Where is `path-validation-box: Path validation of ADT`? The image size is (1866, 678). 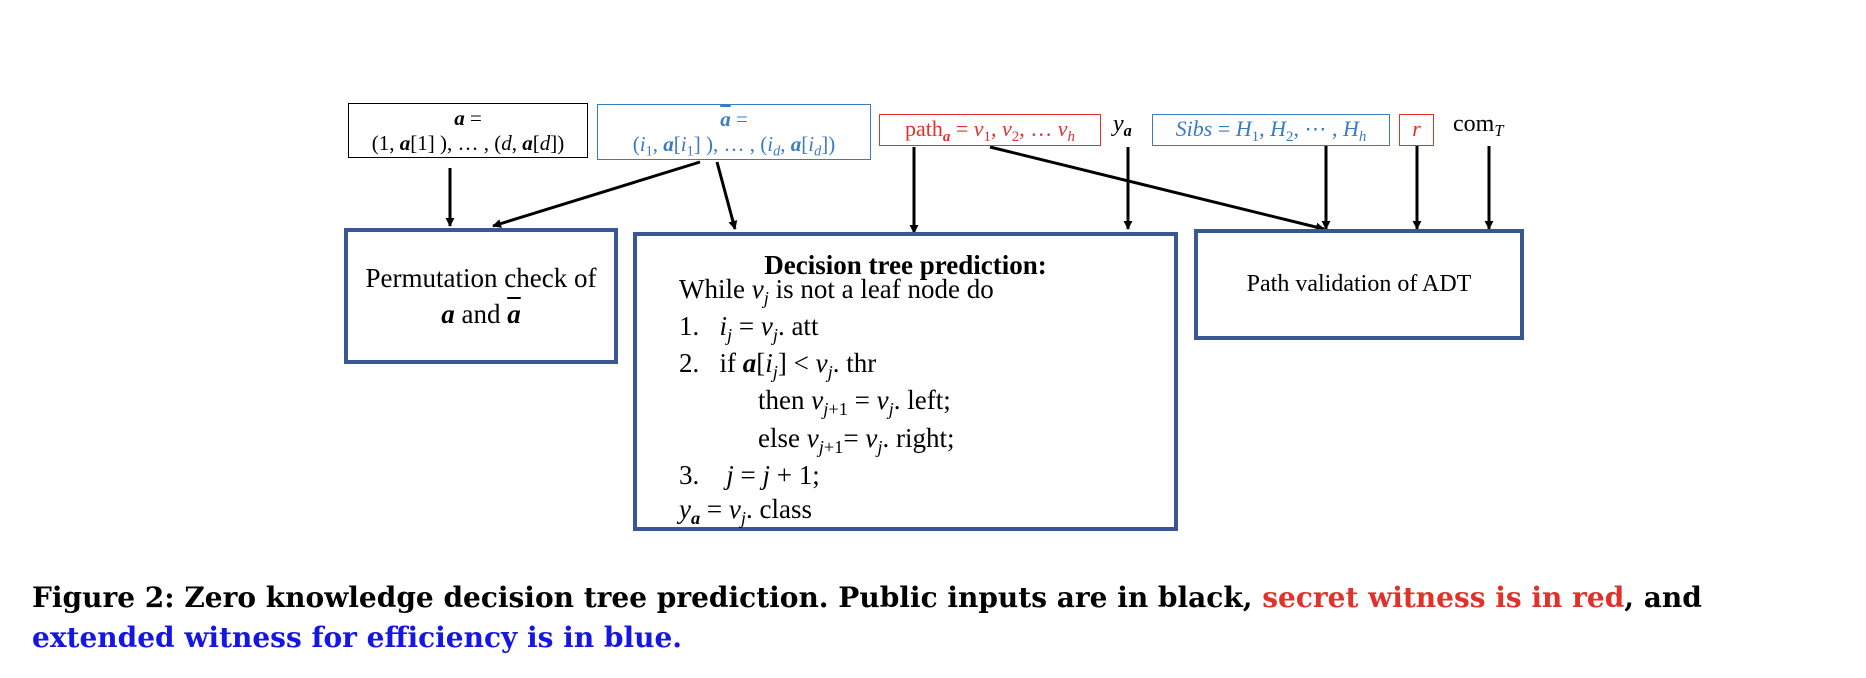
path-validation-box: Path validation of ADT is located at coordinates (1359, 284).